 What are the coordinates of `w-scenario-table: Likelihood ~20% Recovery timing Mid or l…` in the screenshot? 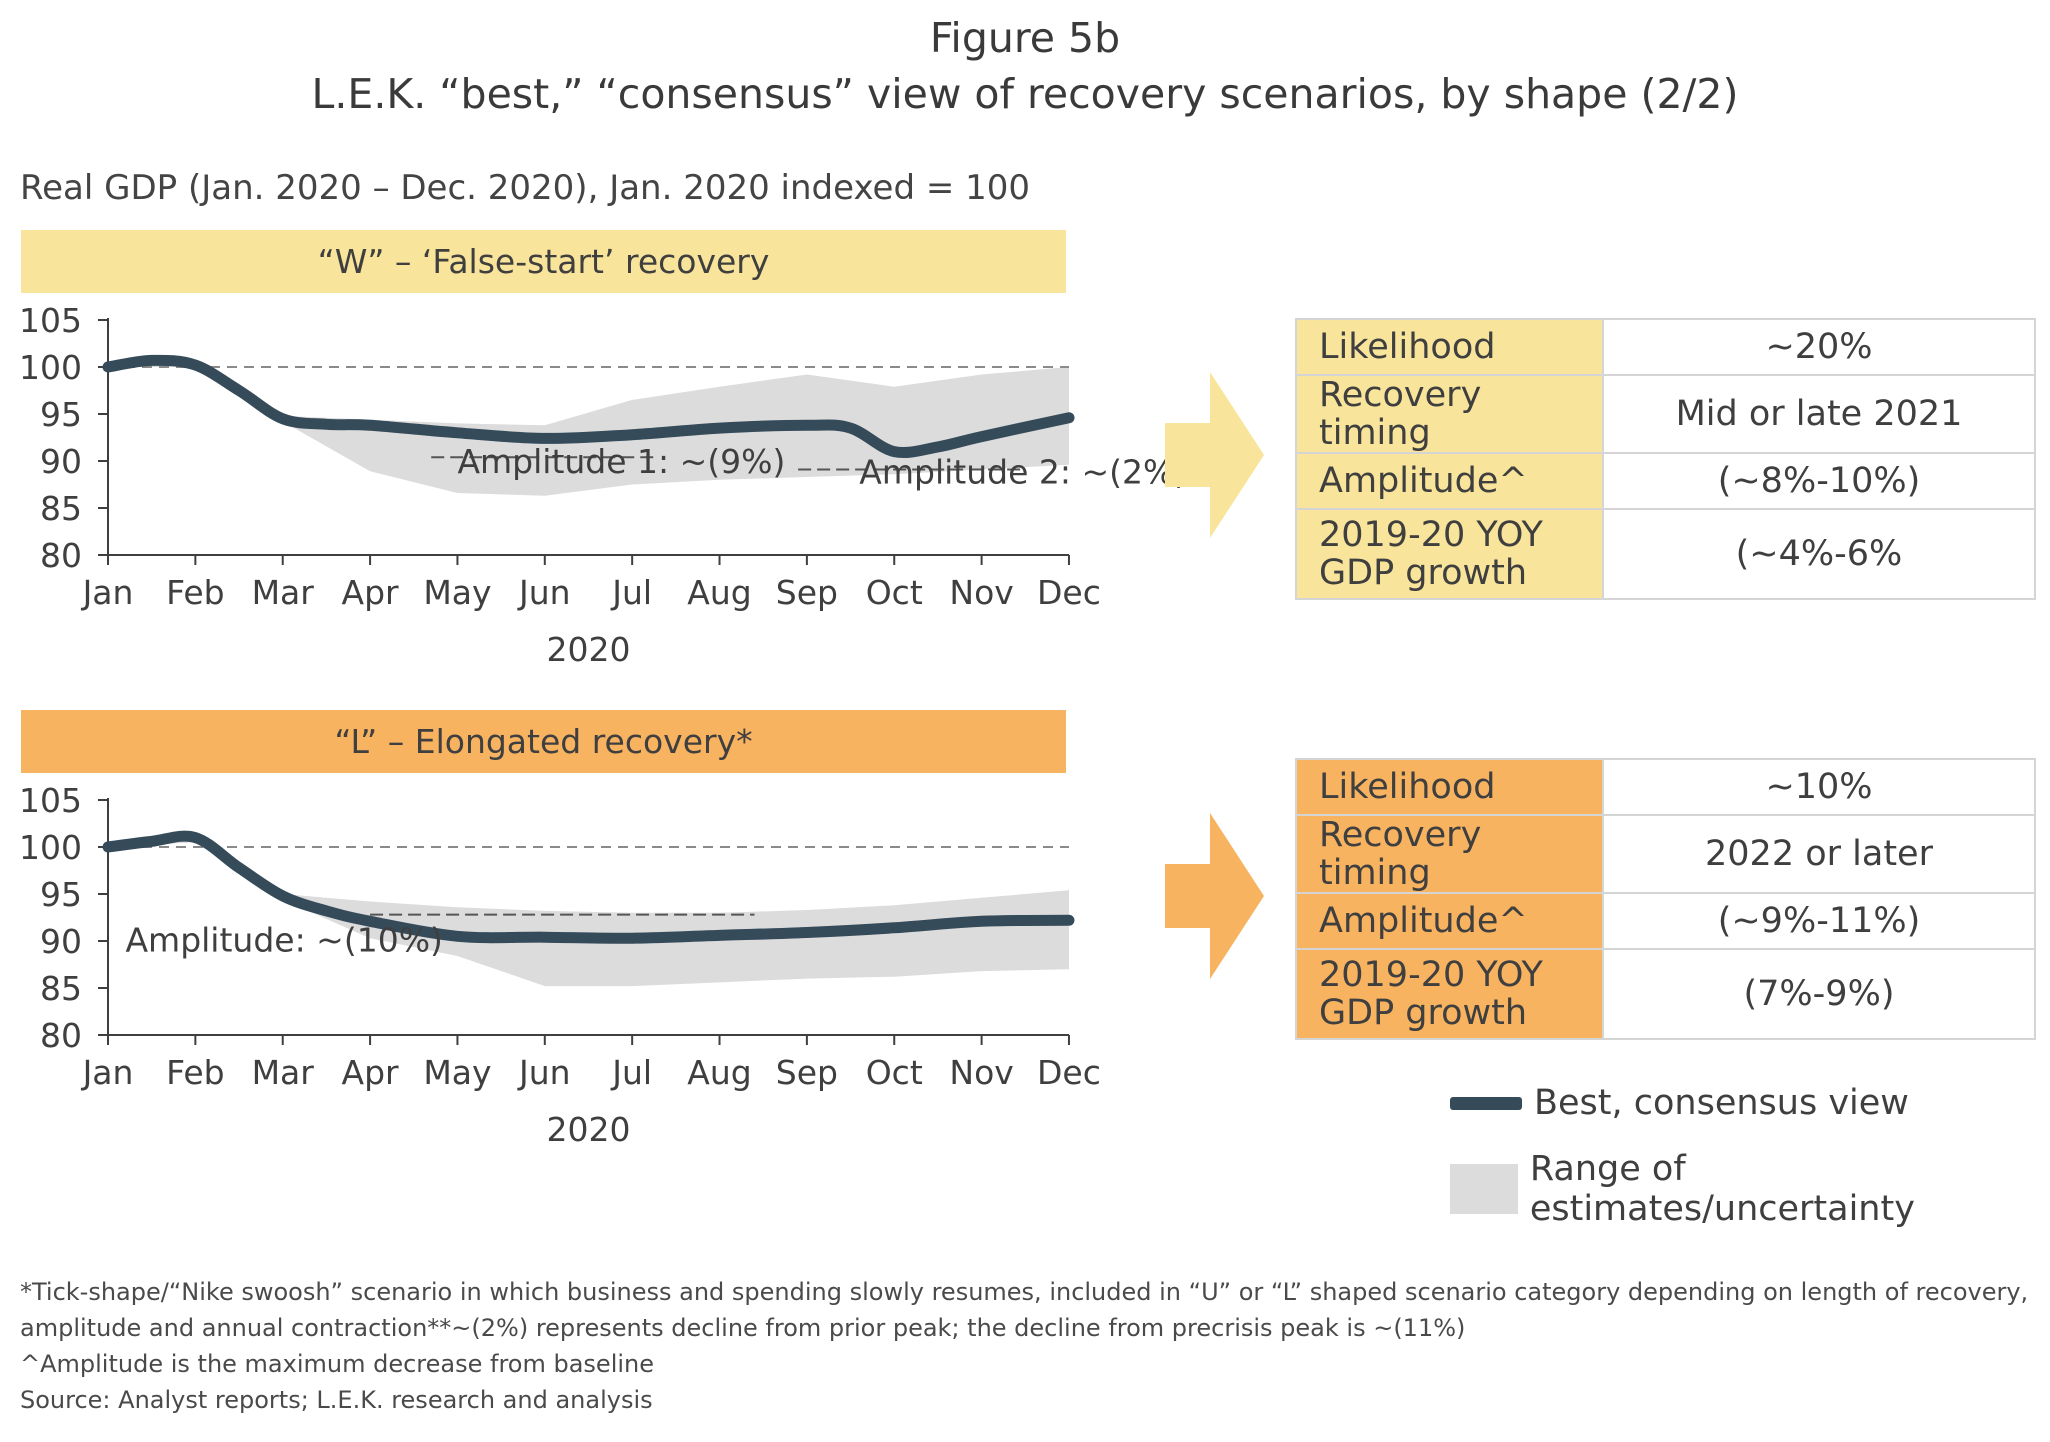 It's located at (1665, 459).